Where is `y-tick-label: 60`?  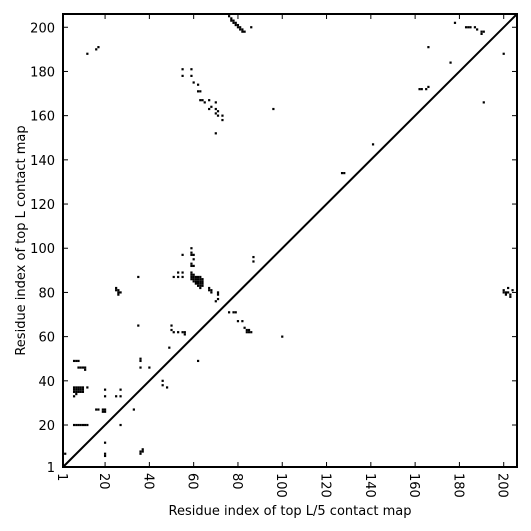
y-tick-label: 60 is located at coordinates (46, 338).